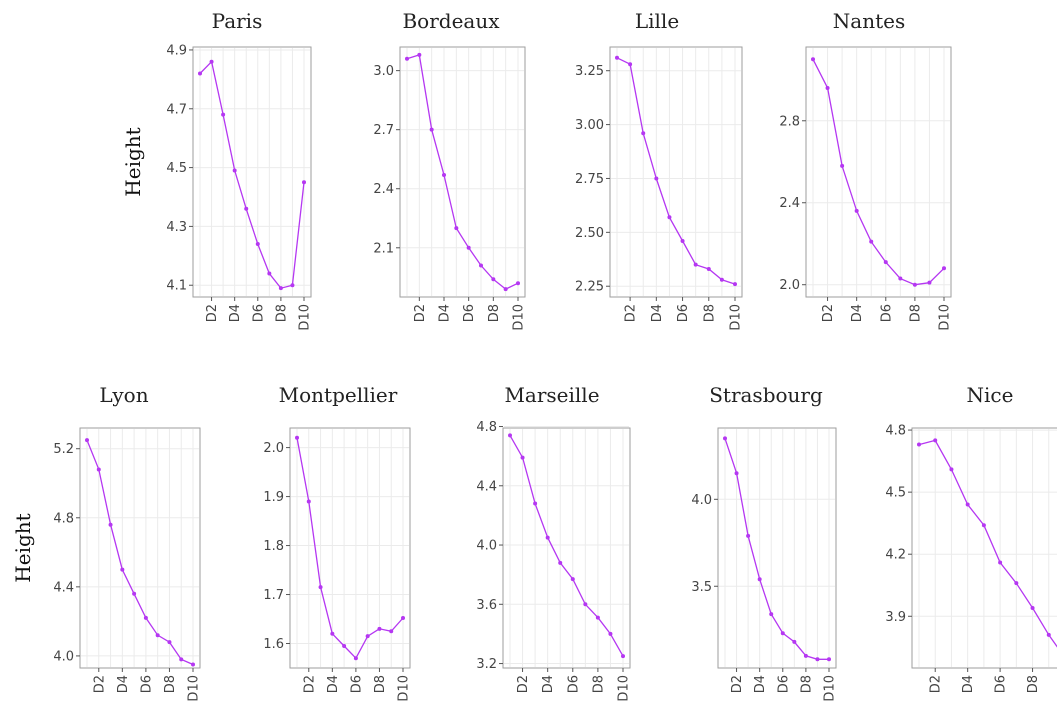  What do you see at coordinates (63, 587) in the screenshot?
I see `y-tick-label: 4.4` at bounding box center [63, 587].